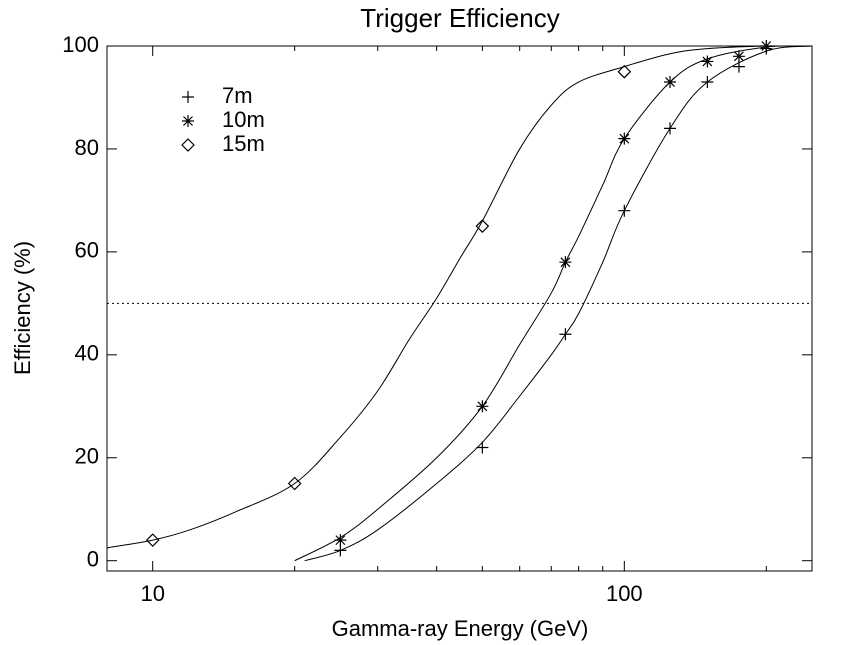 The width and height of the screenshot is (841, 645). I want to click on y-tick-label: 80, so click(87, 147).